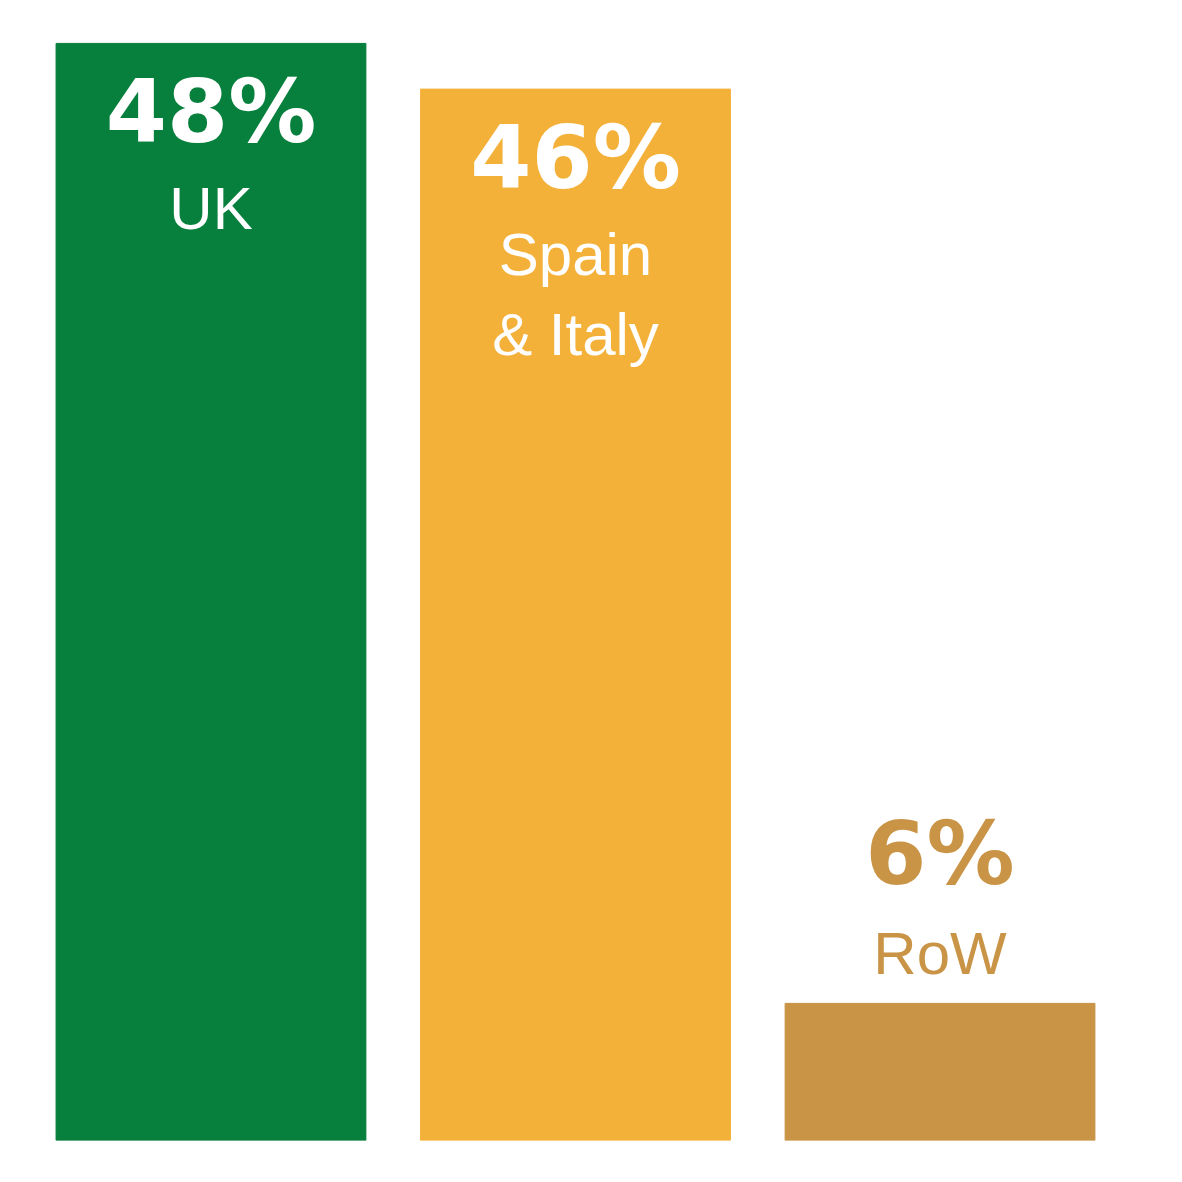 This screenshot has height=1182, width=1182. I want to click on x-tick-label: RoW, so click(940, 953).